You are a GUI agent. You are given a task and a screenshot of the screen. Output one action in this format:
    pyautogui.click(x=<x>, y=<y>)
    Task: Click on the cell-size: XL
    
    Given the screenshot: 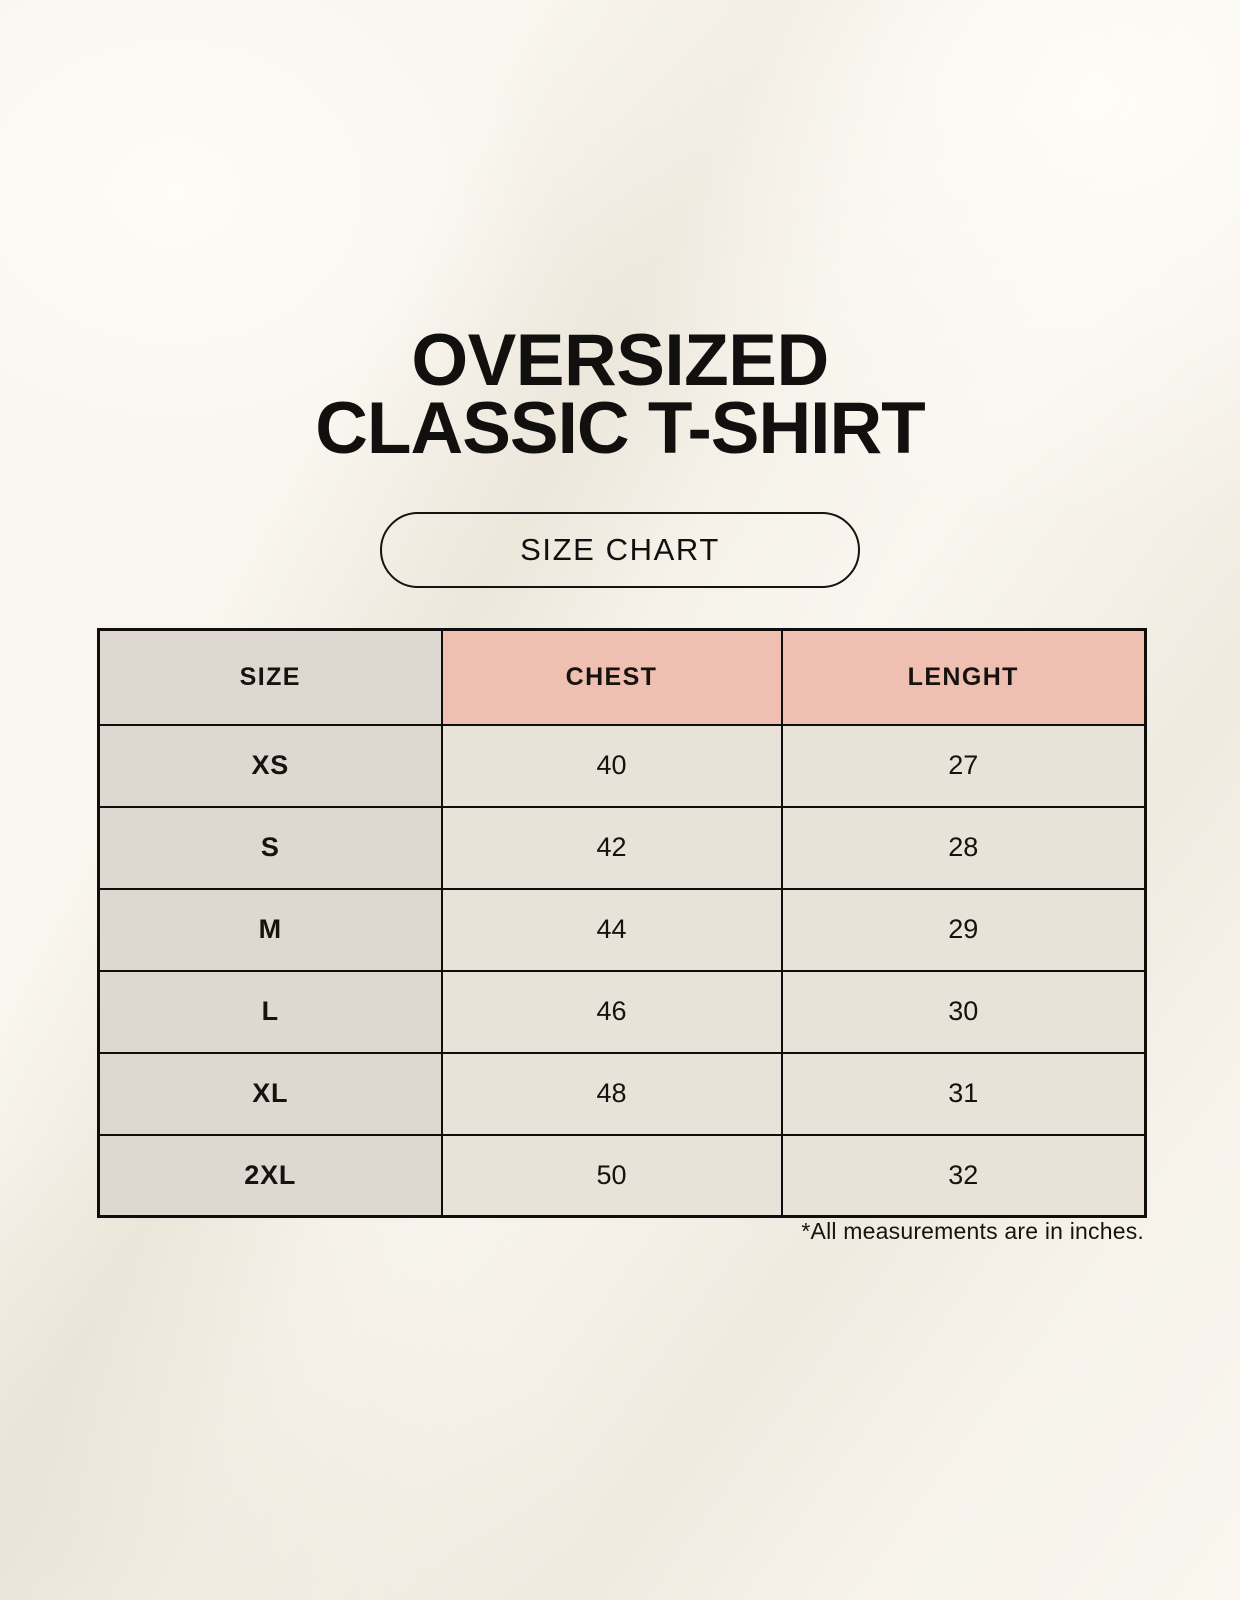 What is the action you would take?
    pyautogui.click(x=270, y=1093)
    